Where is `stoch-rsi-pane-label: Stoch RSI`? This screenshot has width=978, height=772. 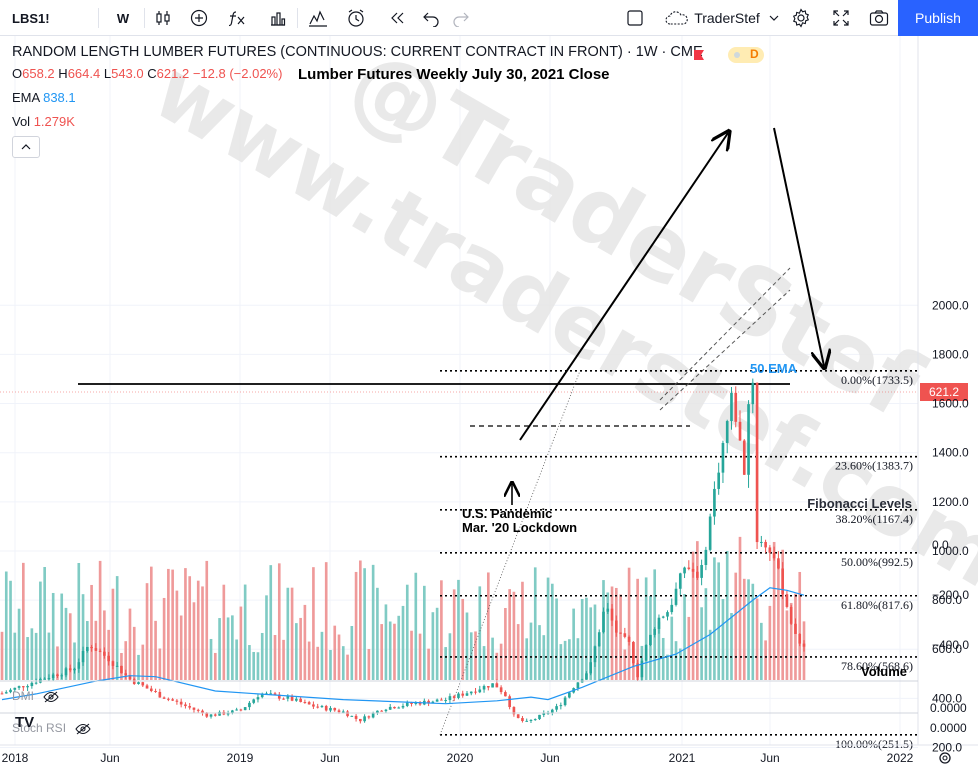
stoch-rsi-pane-label: Stoch RSI is located at coordinates (52, 728).